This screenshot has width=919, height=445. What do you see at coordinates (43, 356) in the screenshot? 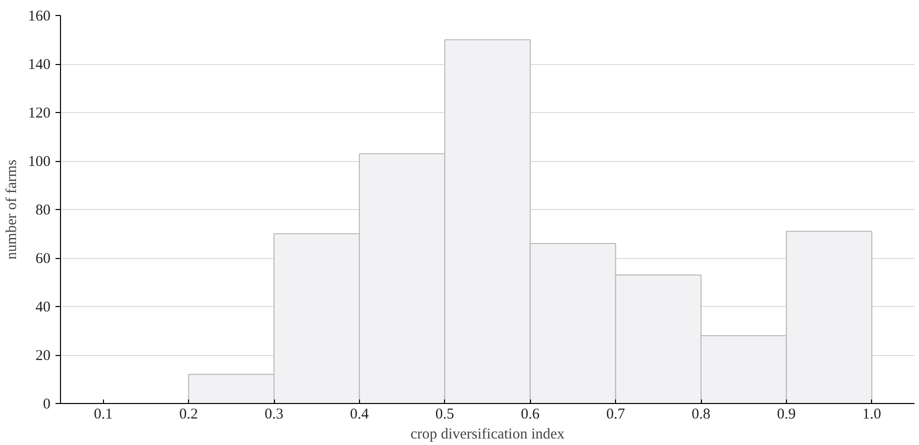
I see `y-tick-label: 20` at bounding box center [43, 356].